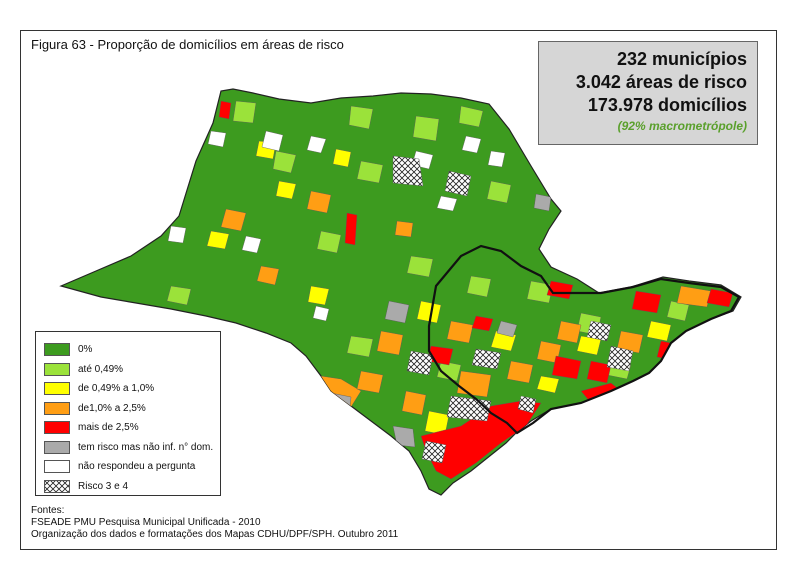 The width and height of the screenshot is (800, 565). I want to click on summary-risk-areas: 3.042 áreas de risco, so click(661, 82).